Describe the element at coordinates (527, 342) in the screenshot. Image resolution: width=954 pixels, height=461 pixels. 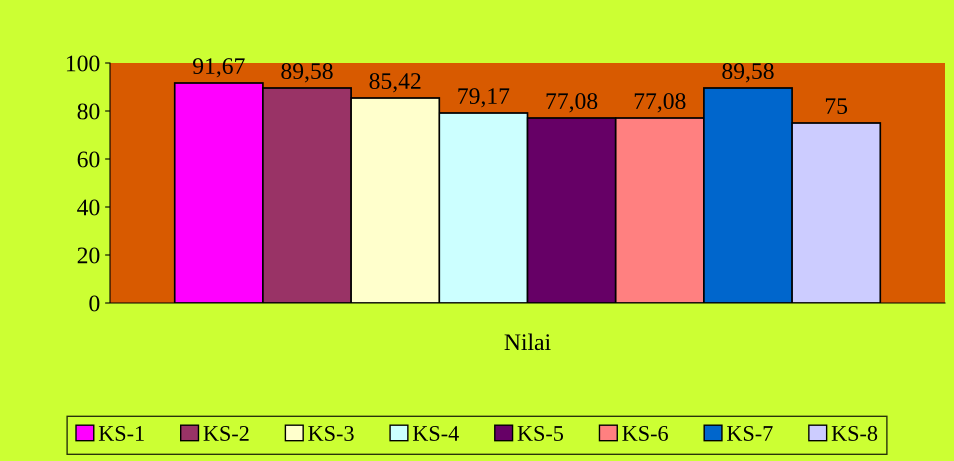
I see `x-tick-label: Nilai` at that location.